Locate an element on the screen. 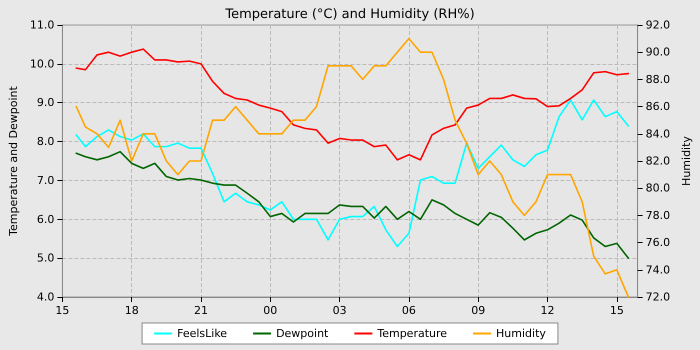  y-tick-label: 6.0 is located at coordinates (45, 219).